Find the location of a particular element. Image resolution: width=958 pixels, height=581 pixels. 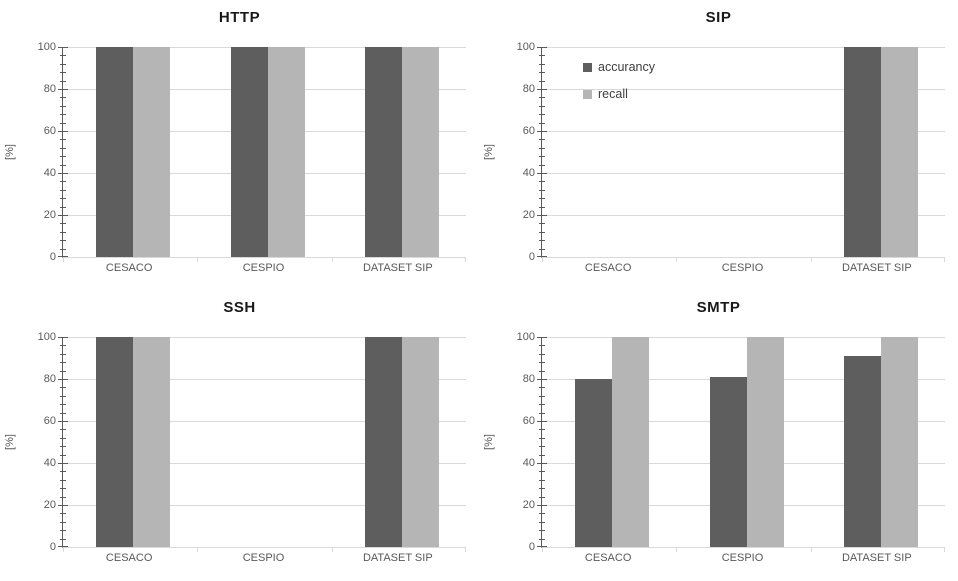

legend-swatch-accurancy is located at coordinates (587, 67).